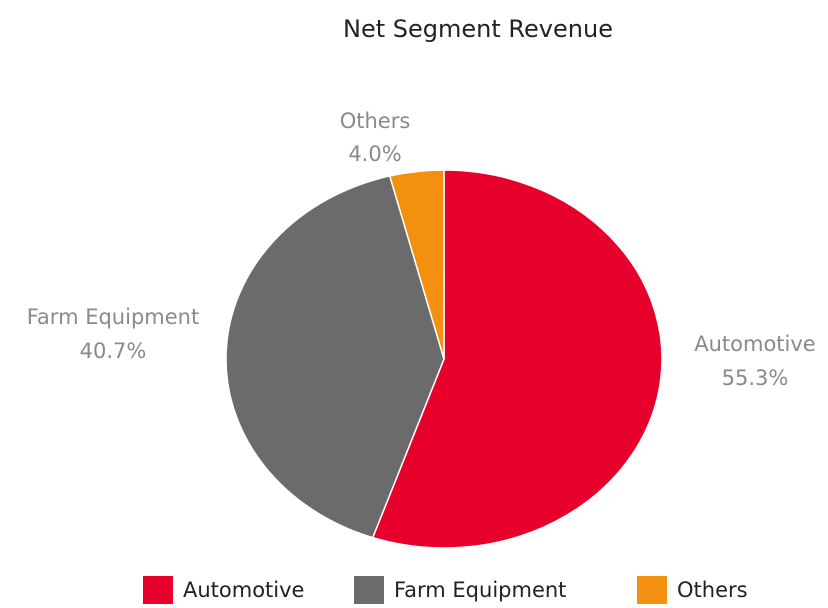 The image size is (828, 608). Describe the element at coordinates (243, 590) in the screenshot. I see `legend-label: Automotive` at that location.